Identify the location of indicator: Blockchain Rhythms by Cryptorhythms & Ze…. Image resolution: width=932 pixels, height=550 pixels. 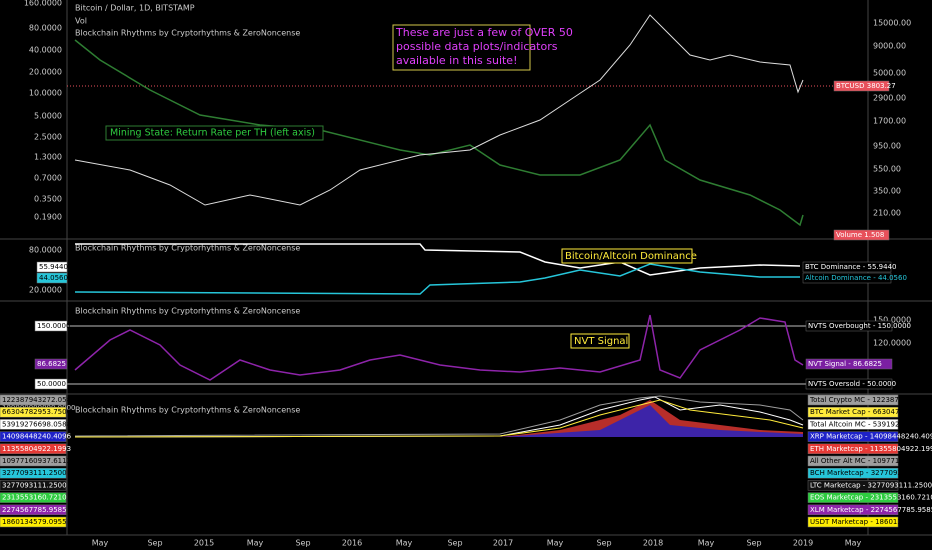
(187, 33).